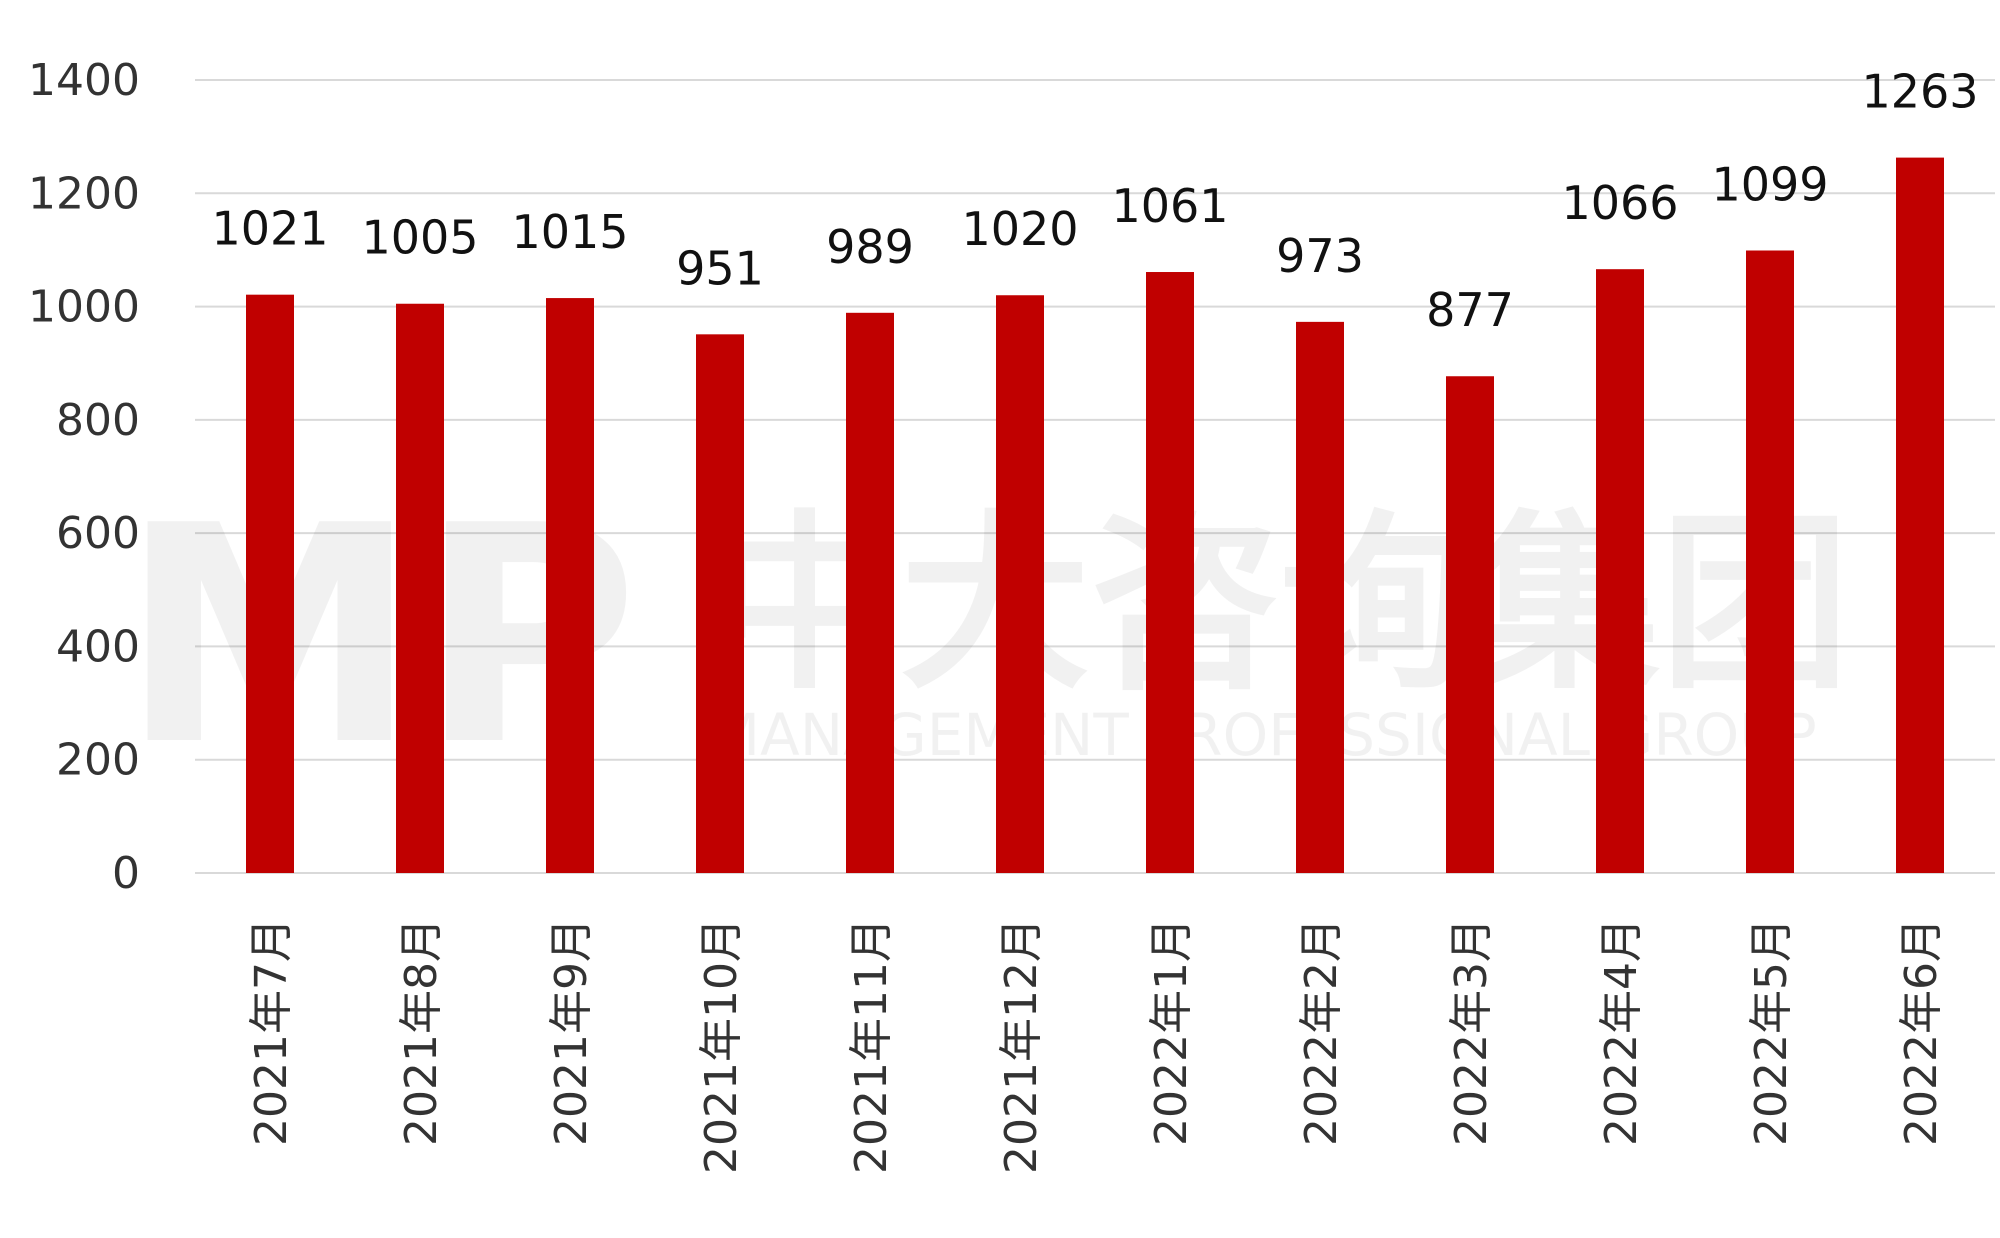 The image size is (2000, 1238). Describe the element at coordinates (84, 307) in the screenshot. I see `y-tick-label: 1000` at that location.